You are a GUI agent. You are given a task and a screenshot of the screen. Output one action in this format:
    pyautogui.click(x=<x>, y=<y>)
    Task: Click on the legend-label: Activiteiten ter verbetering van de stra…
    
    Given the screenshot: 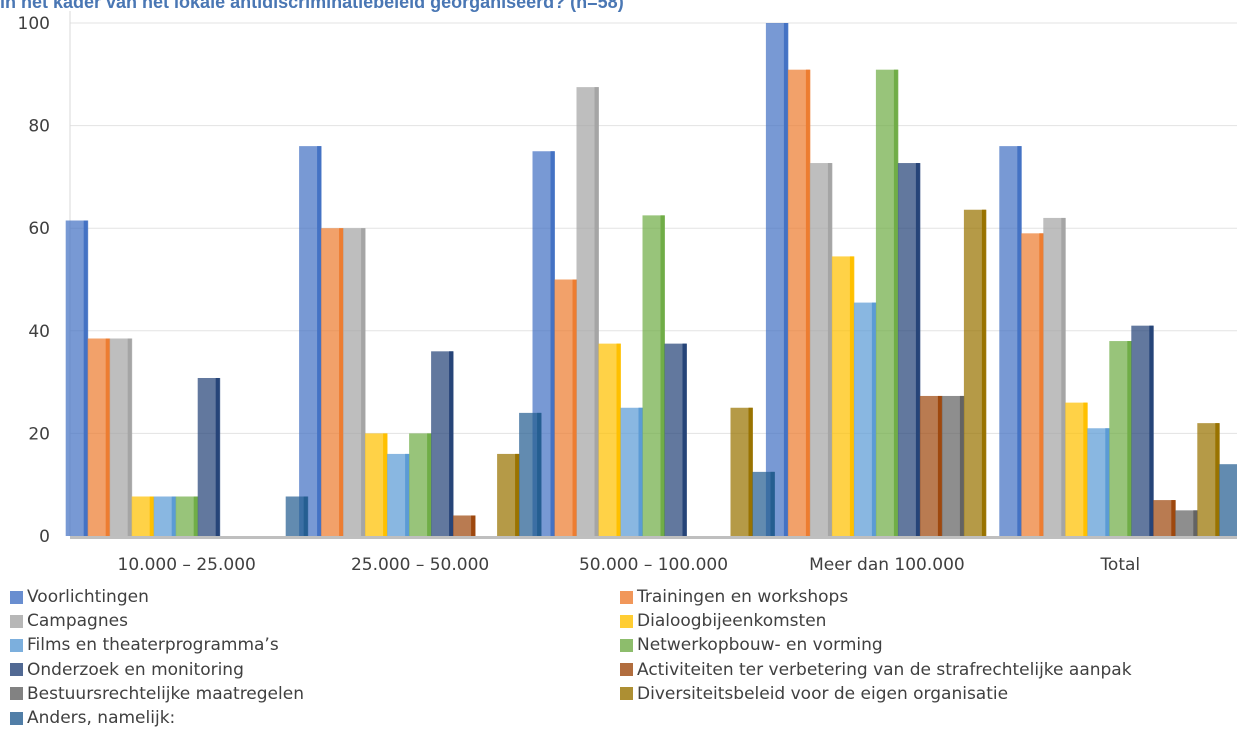 What is the action you would take?
    pyautogui.click(x=884, y=669)
    